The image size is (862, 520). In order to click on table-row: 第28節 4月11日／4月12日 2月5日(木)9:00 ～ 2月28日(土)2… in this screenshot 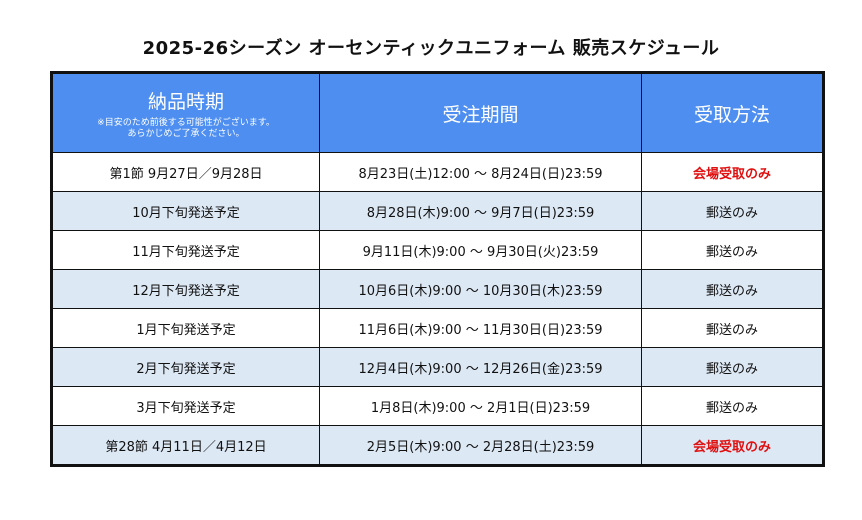, I will do `click(437, 445)`.